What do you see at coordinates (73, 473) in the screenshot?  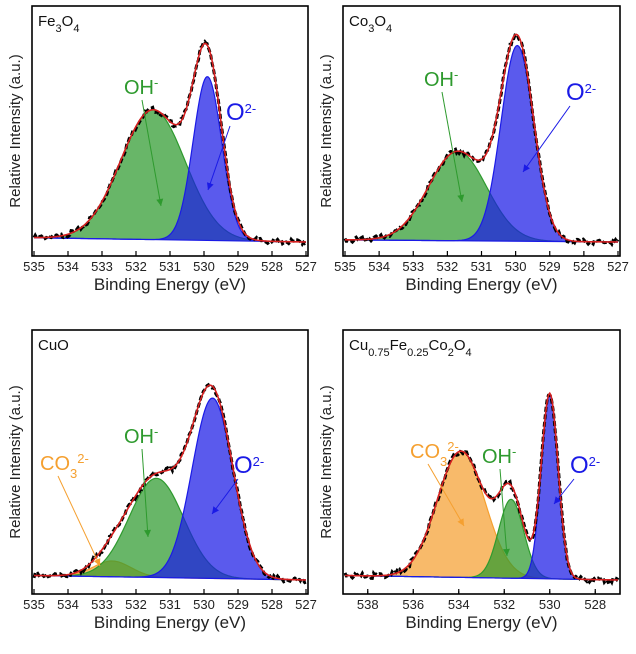 I see `peak-label-subscript: 3` at bounding box center [73, 473].